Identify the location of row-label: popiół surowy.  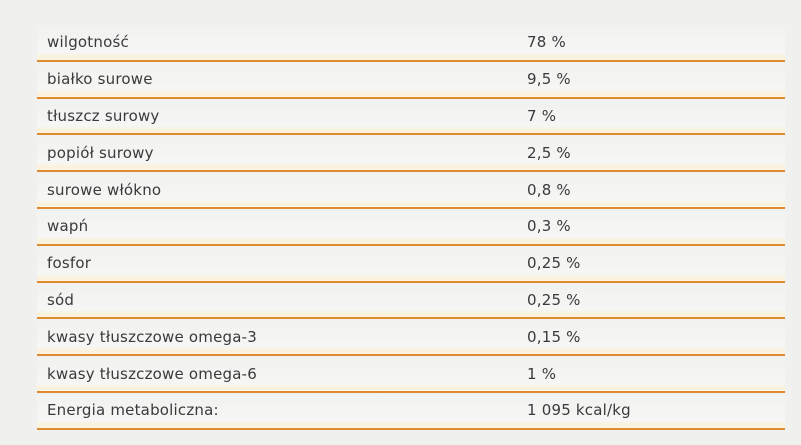
(100, 152).